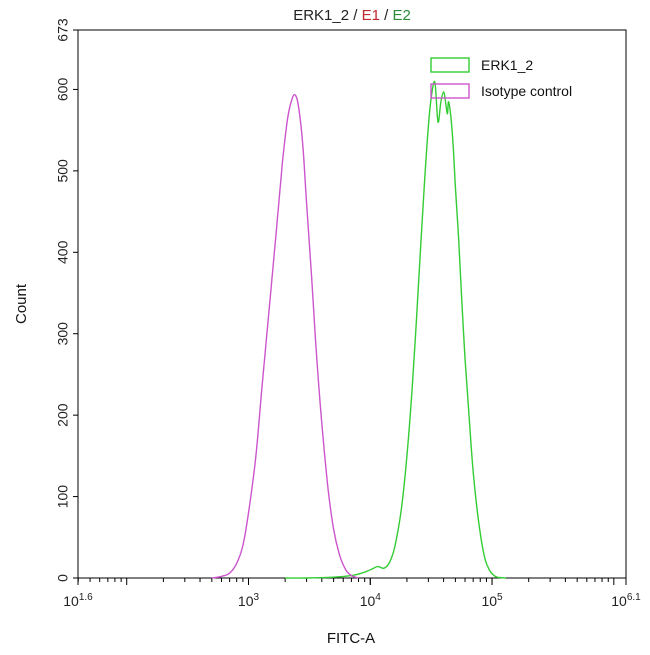 The height and width of the screenshot is (655, 650). I want to click on y-tick-label: 200, so click(63, 415).